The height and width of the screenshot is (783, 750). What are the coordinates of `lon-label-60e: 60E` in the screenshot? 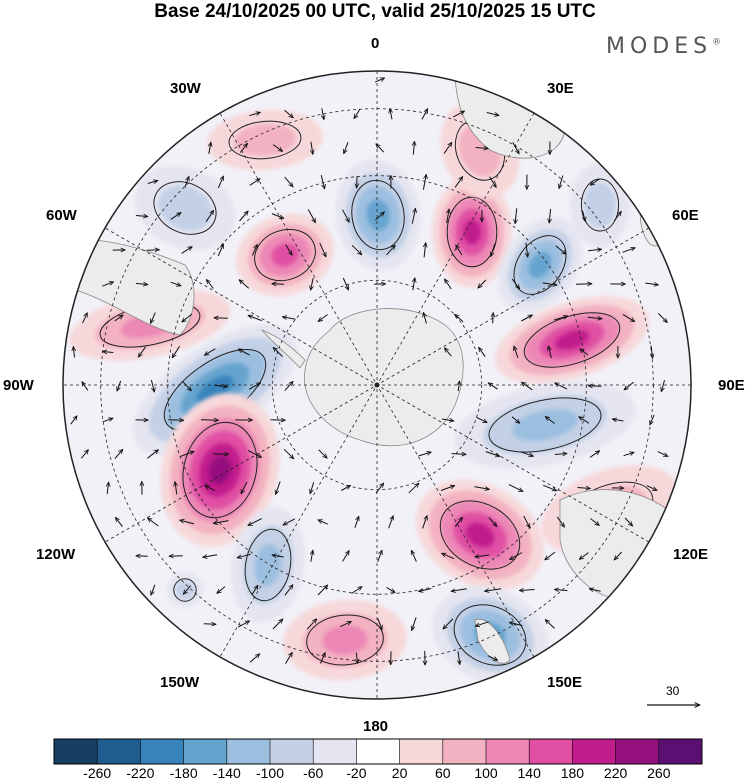 It's located at (685, 215).